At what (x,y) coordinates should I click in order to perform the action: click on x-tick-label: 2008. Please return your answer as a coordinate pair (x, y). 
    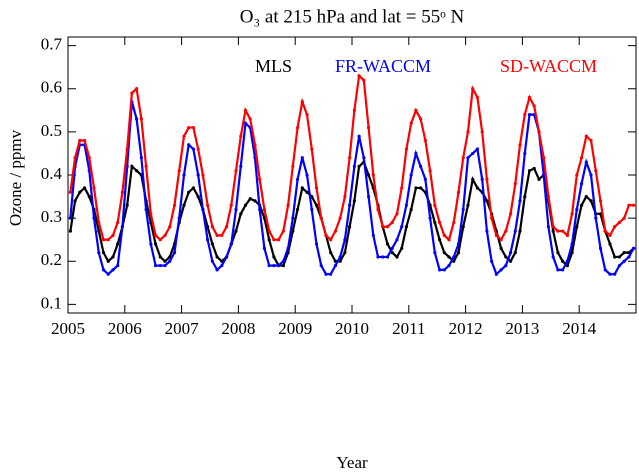
    Looking at the image, I should click on (238, 328).